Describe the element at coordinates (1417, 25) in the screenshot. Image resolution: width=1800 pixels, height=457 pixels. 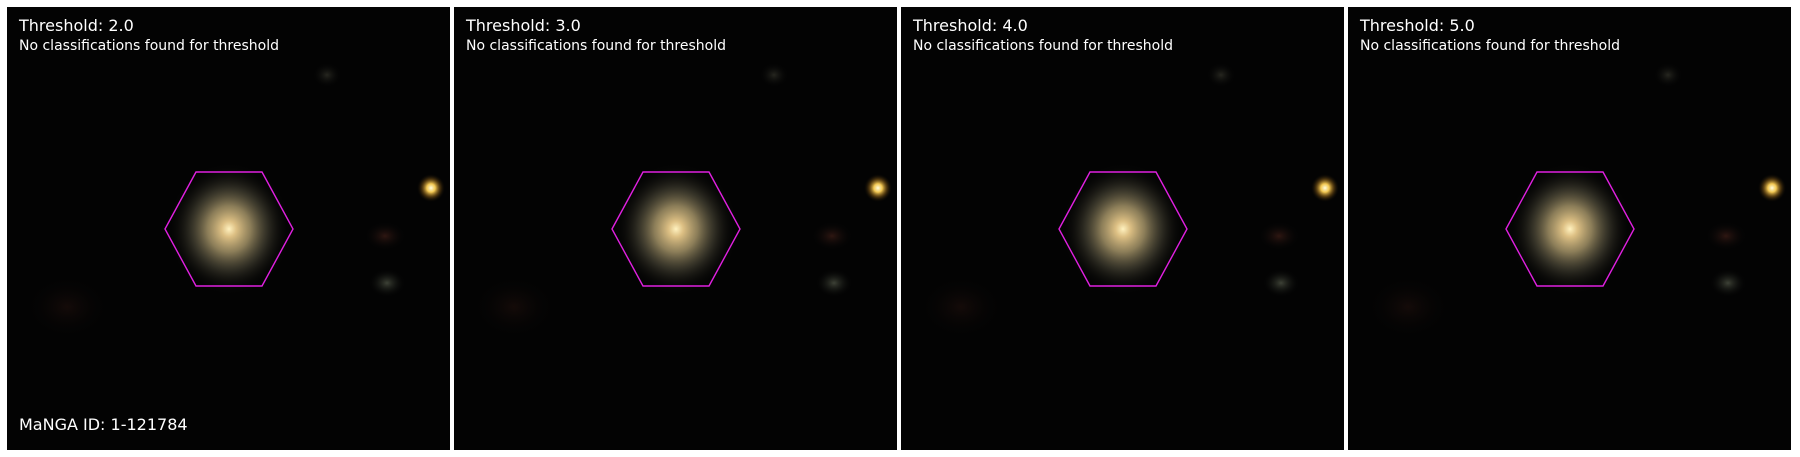
I see `threshold-label: Threshold: 5.0` at that location.